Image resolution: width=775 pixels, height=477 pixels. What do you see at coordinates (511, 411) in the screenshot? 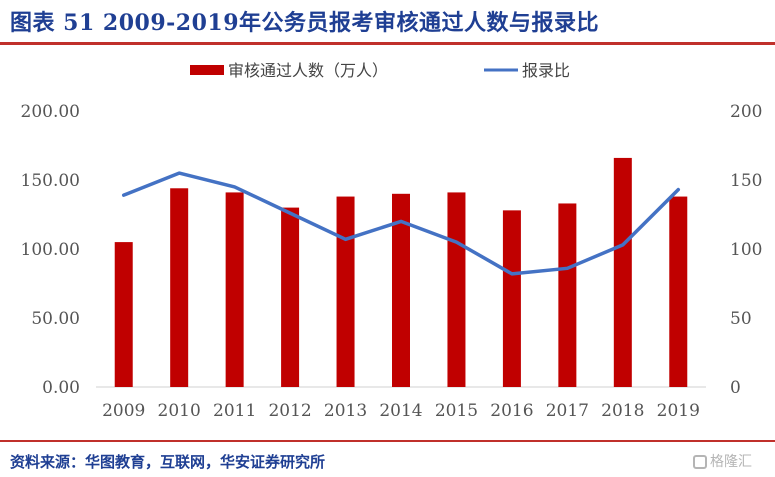
I see `x-tick-label: 2016` at bounding box center [511, 411].